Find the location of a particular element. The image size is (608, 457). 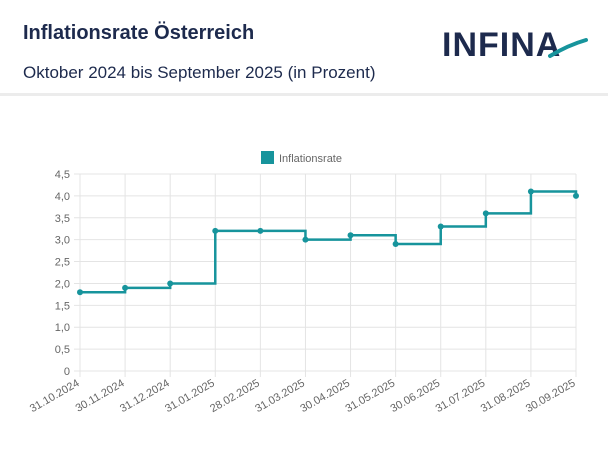

y-tick-label: 4,0 is located at coordinates (62, 197).